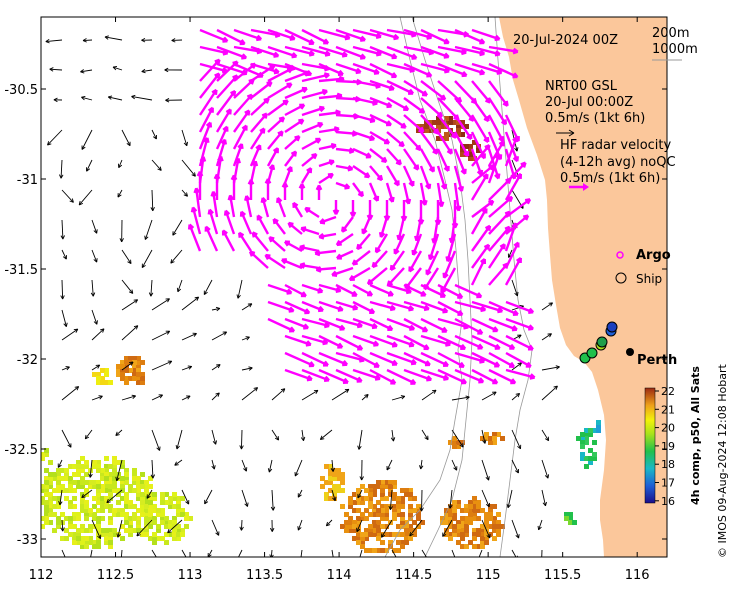 The height and width of the screenshot is (592, 740). What do you see at coordinates (592, 353) in the screenshot?
I see `argo-float-marker` at bounding box center [592, 353].